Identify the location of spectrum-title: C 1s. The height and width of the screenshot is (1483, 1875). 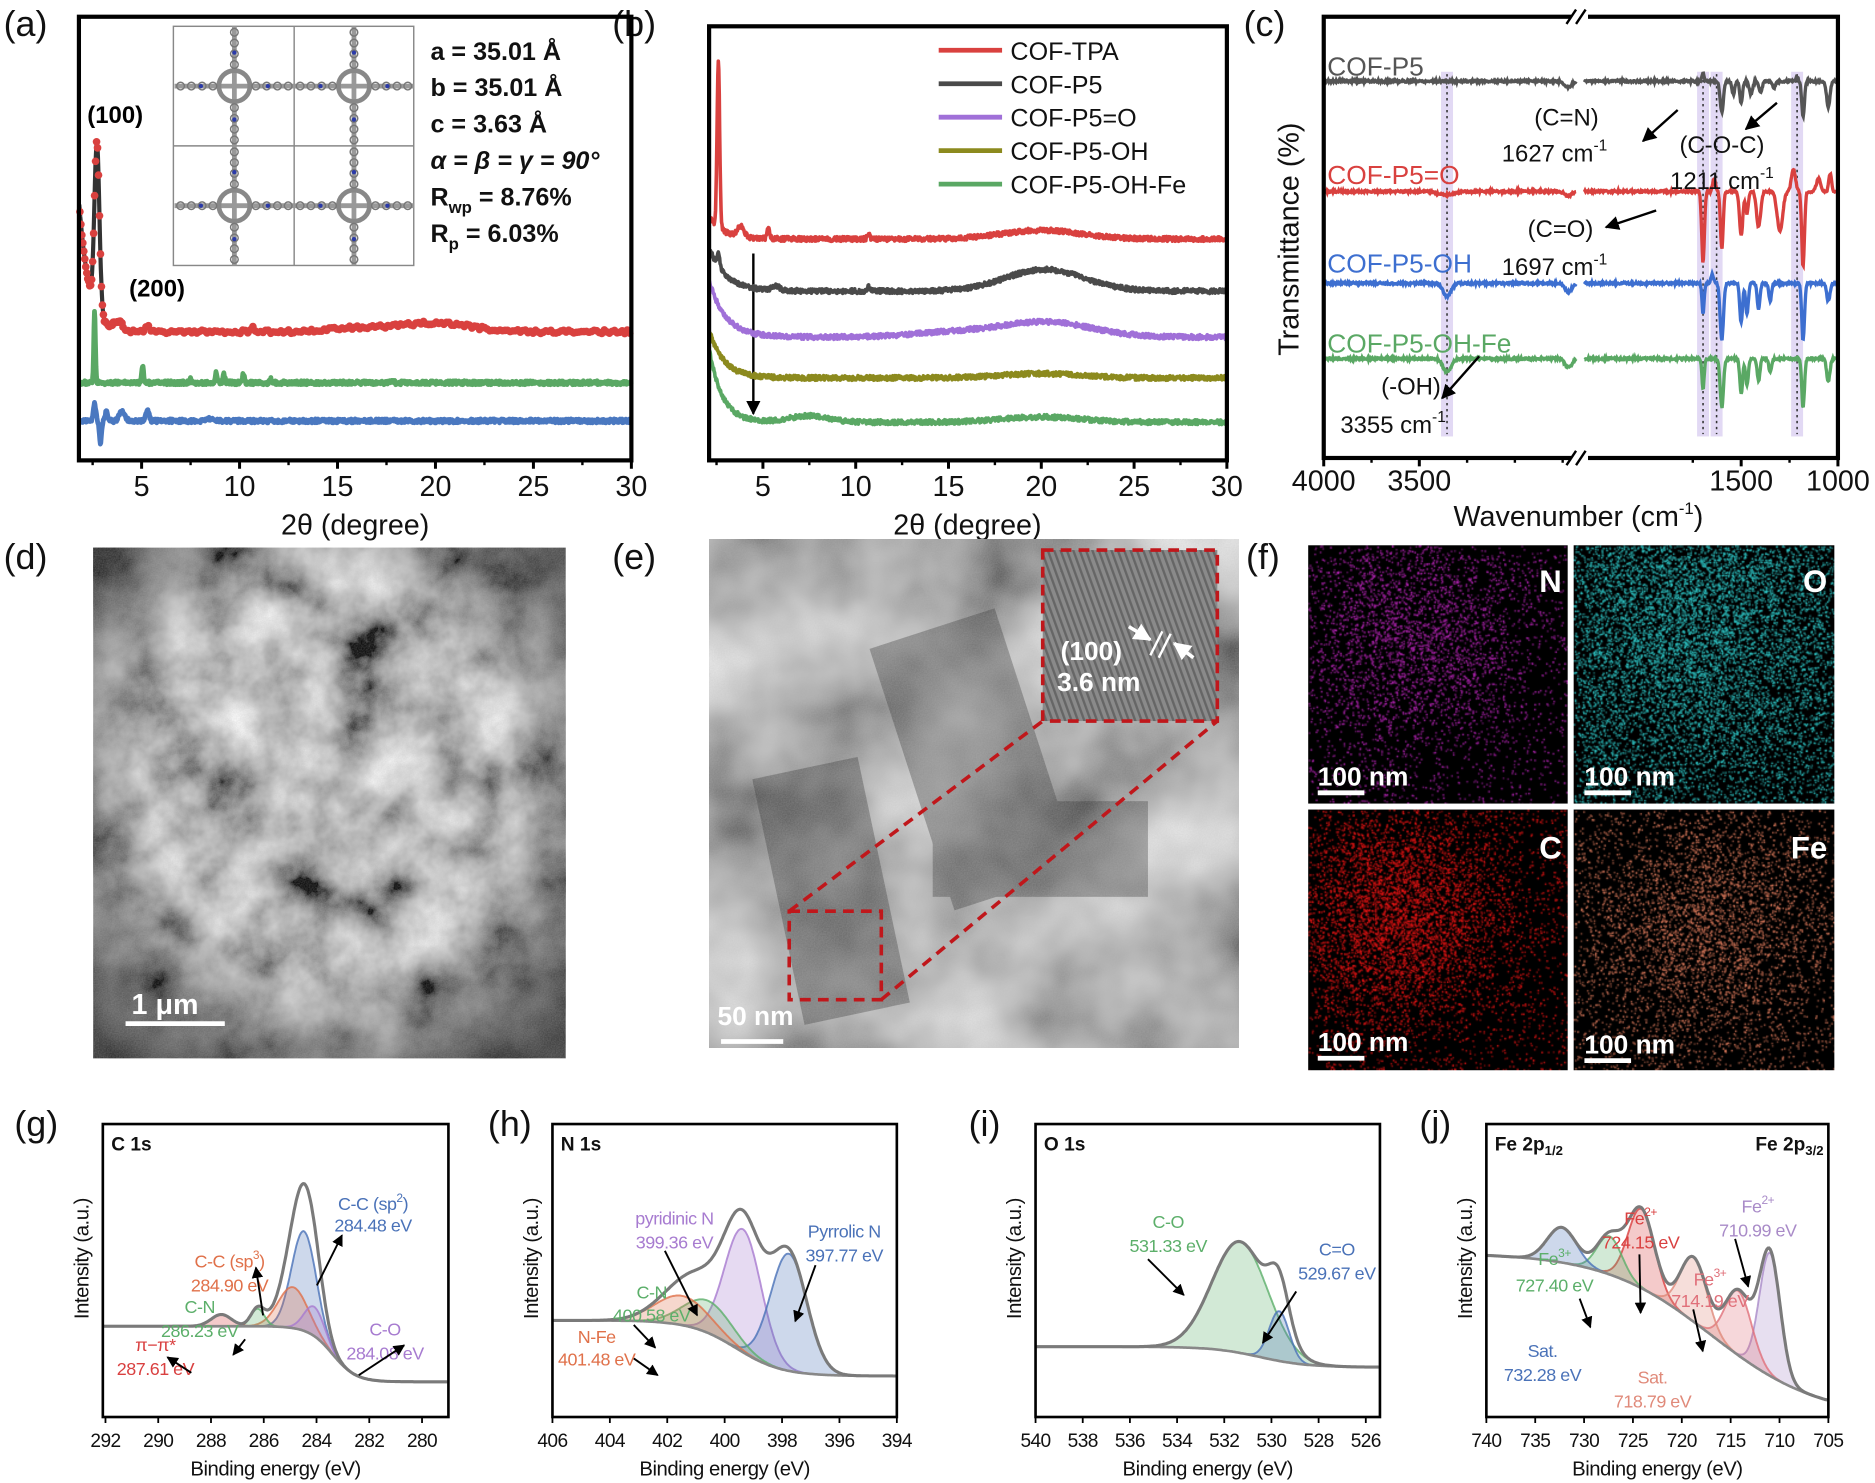
(131, 1144).